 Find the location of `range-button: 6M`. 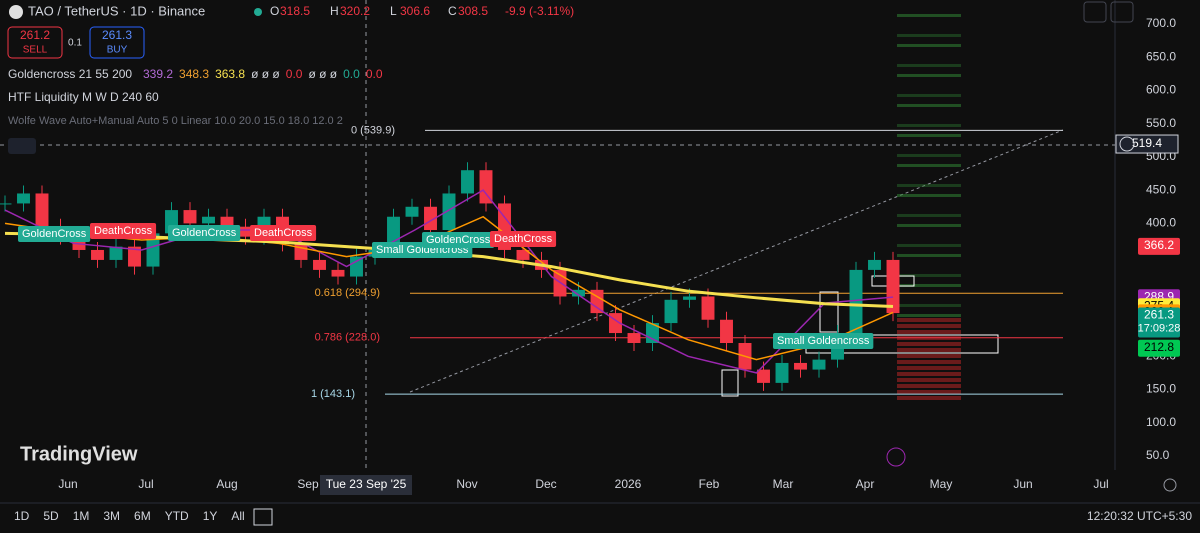

range-button: 6M is located at coordinates (142, 516).